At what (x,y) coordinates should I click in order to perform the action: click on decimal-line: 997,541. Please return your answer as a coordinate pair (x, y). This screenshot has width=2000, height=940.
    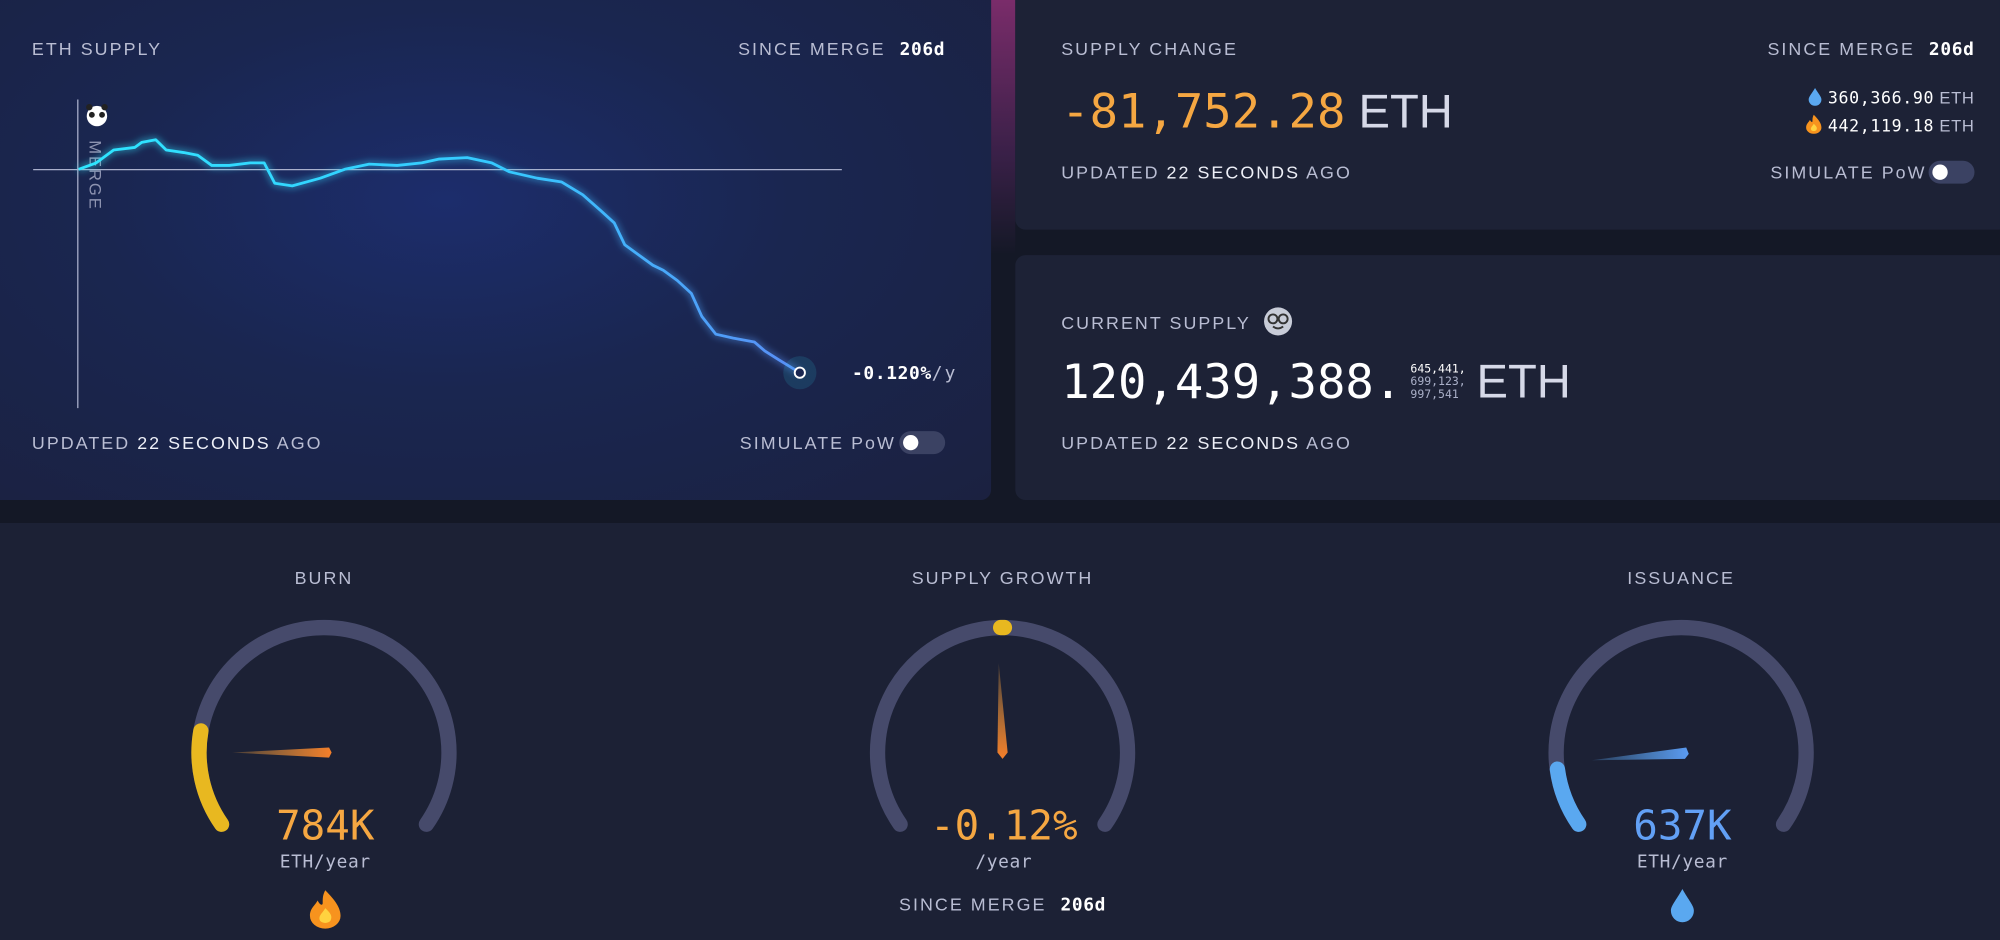
    Looking at the image, I should click on (1434, 395).